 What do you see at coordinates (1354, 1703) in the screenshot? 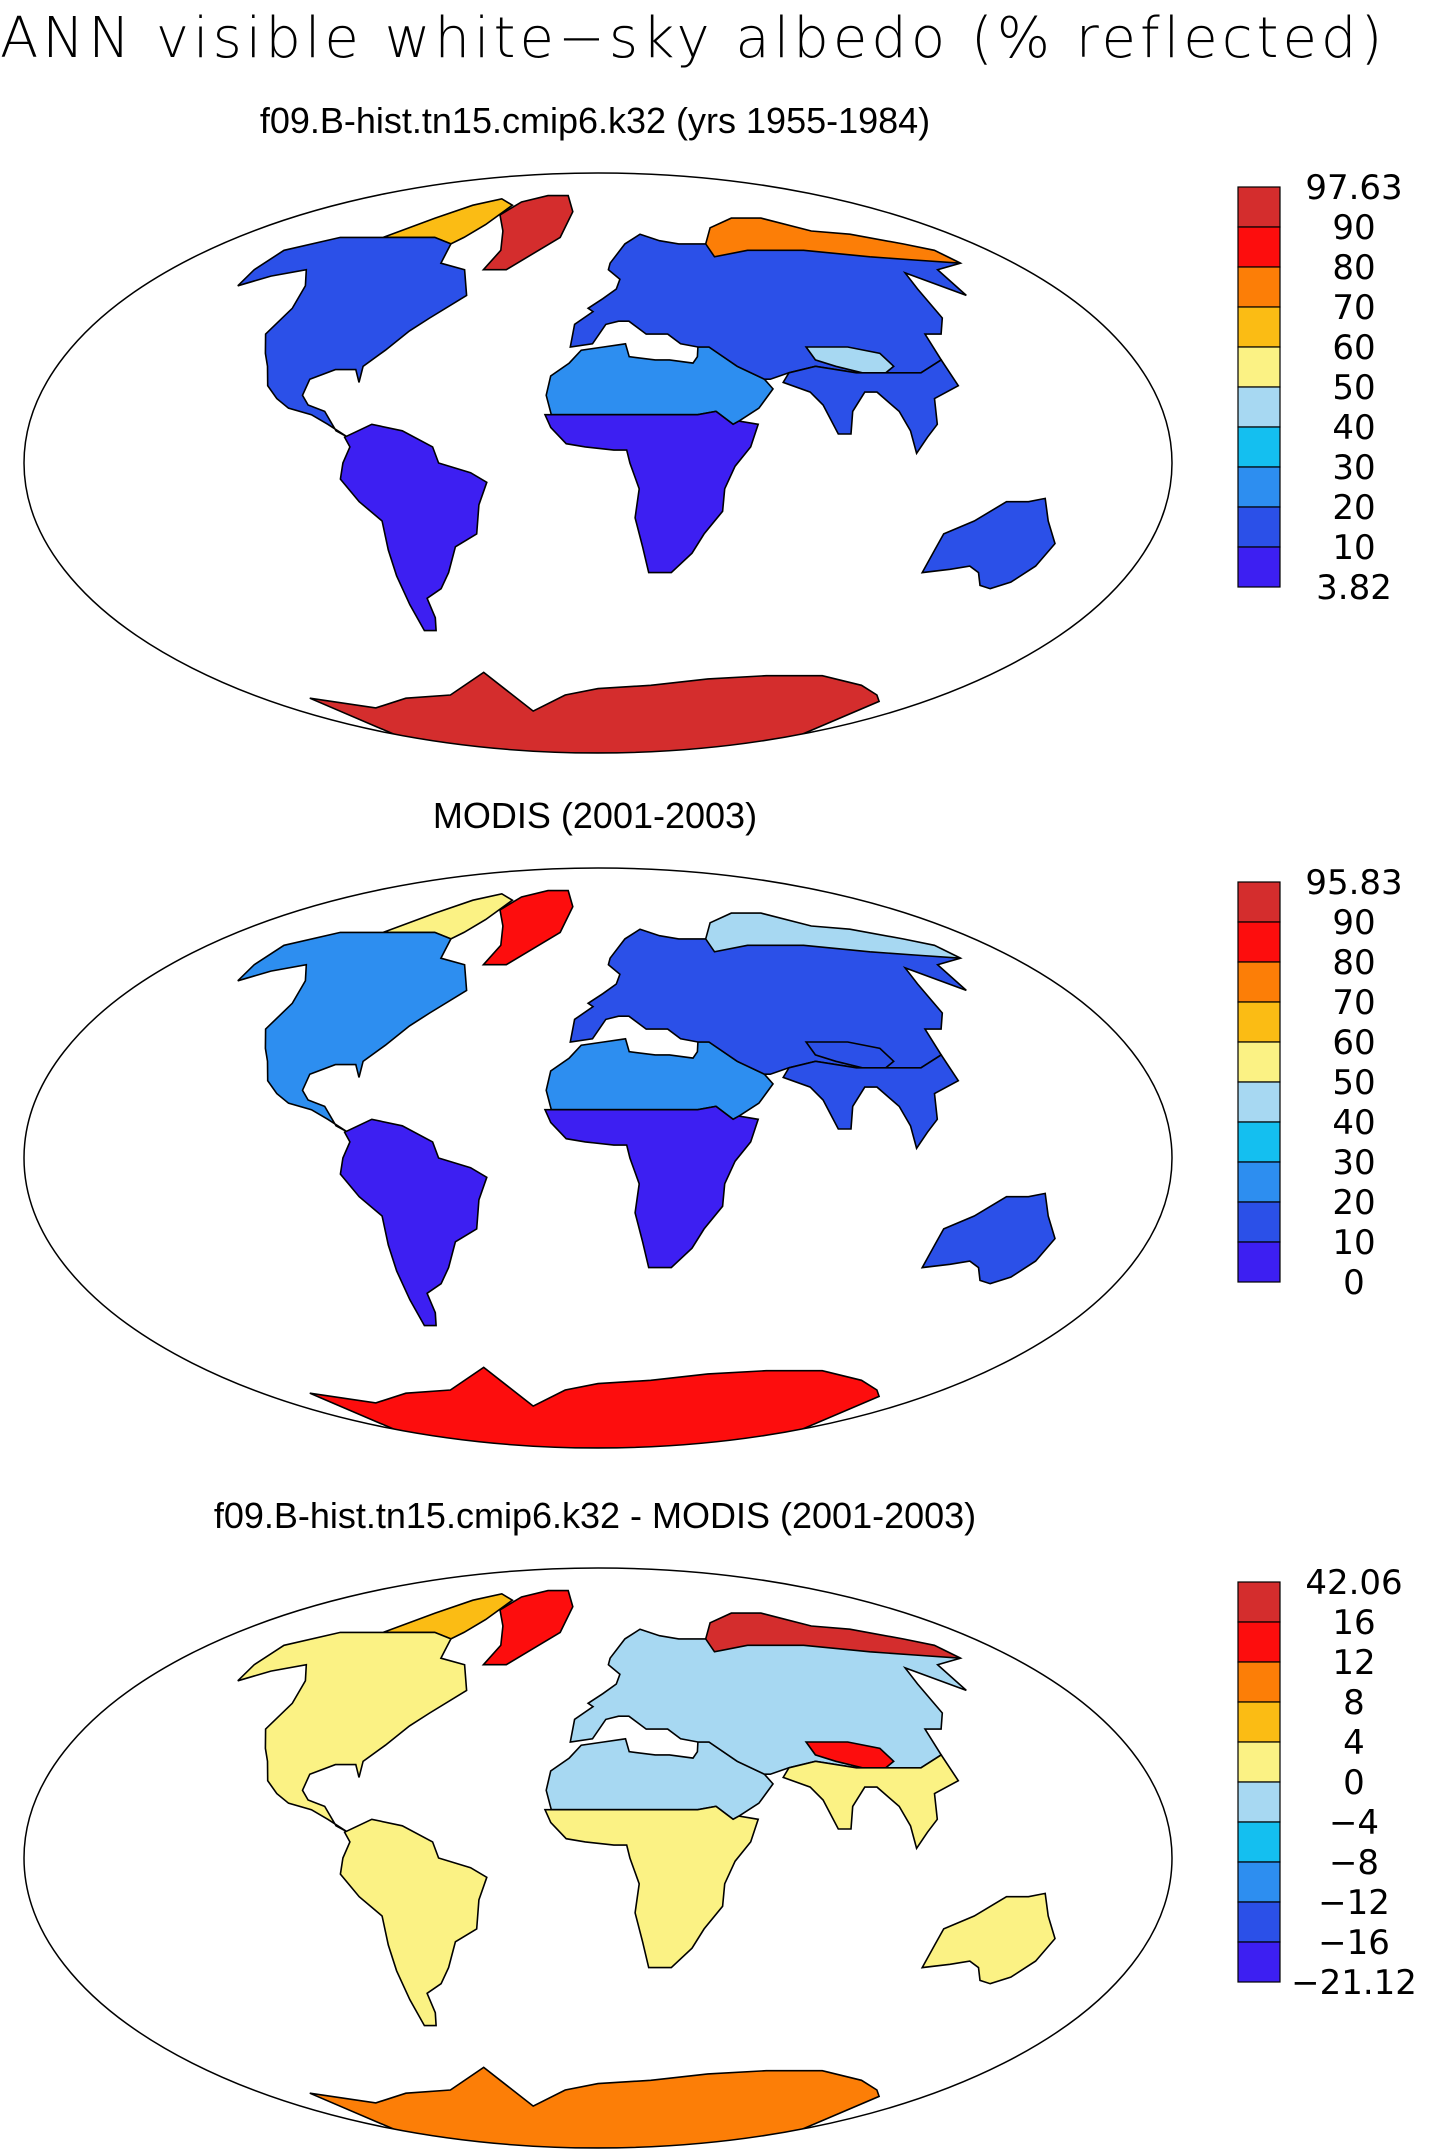
I see `colorbar-tick-label: 8` at bounding box center [1354, 1703].